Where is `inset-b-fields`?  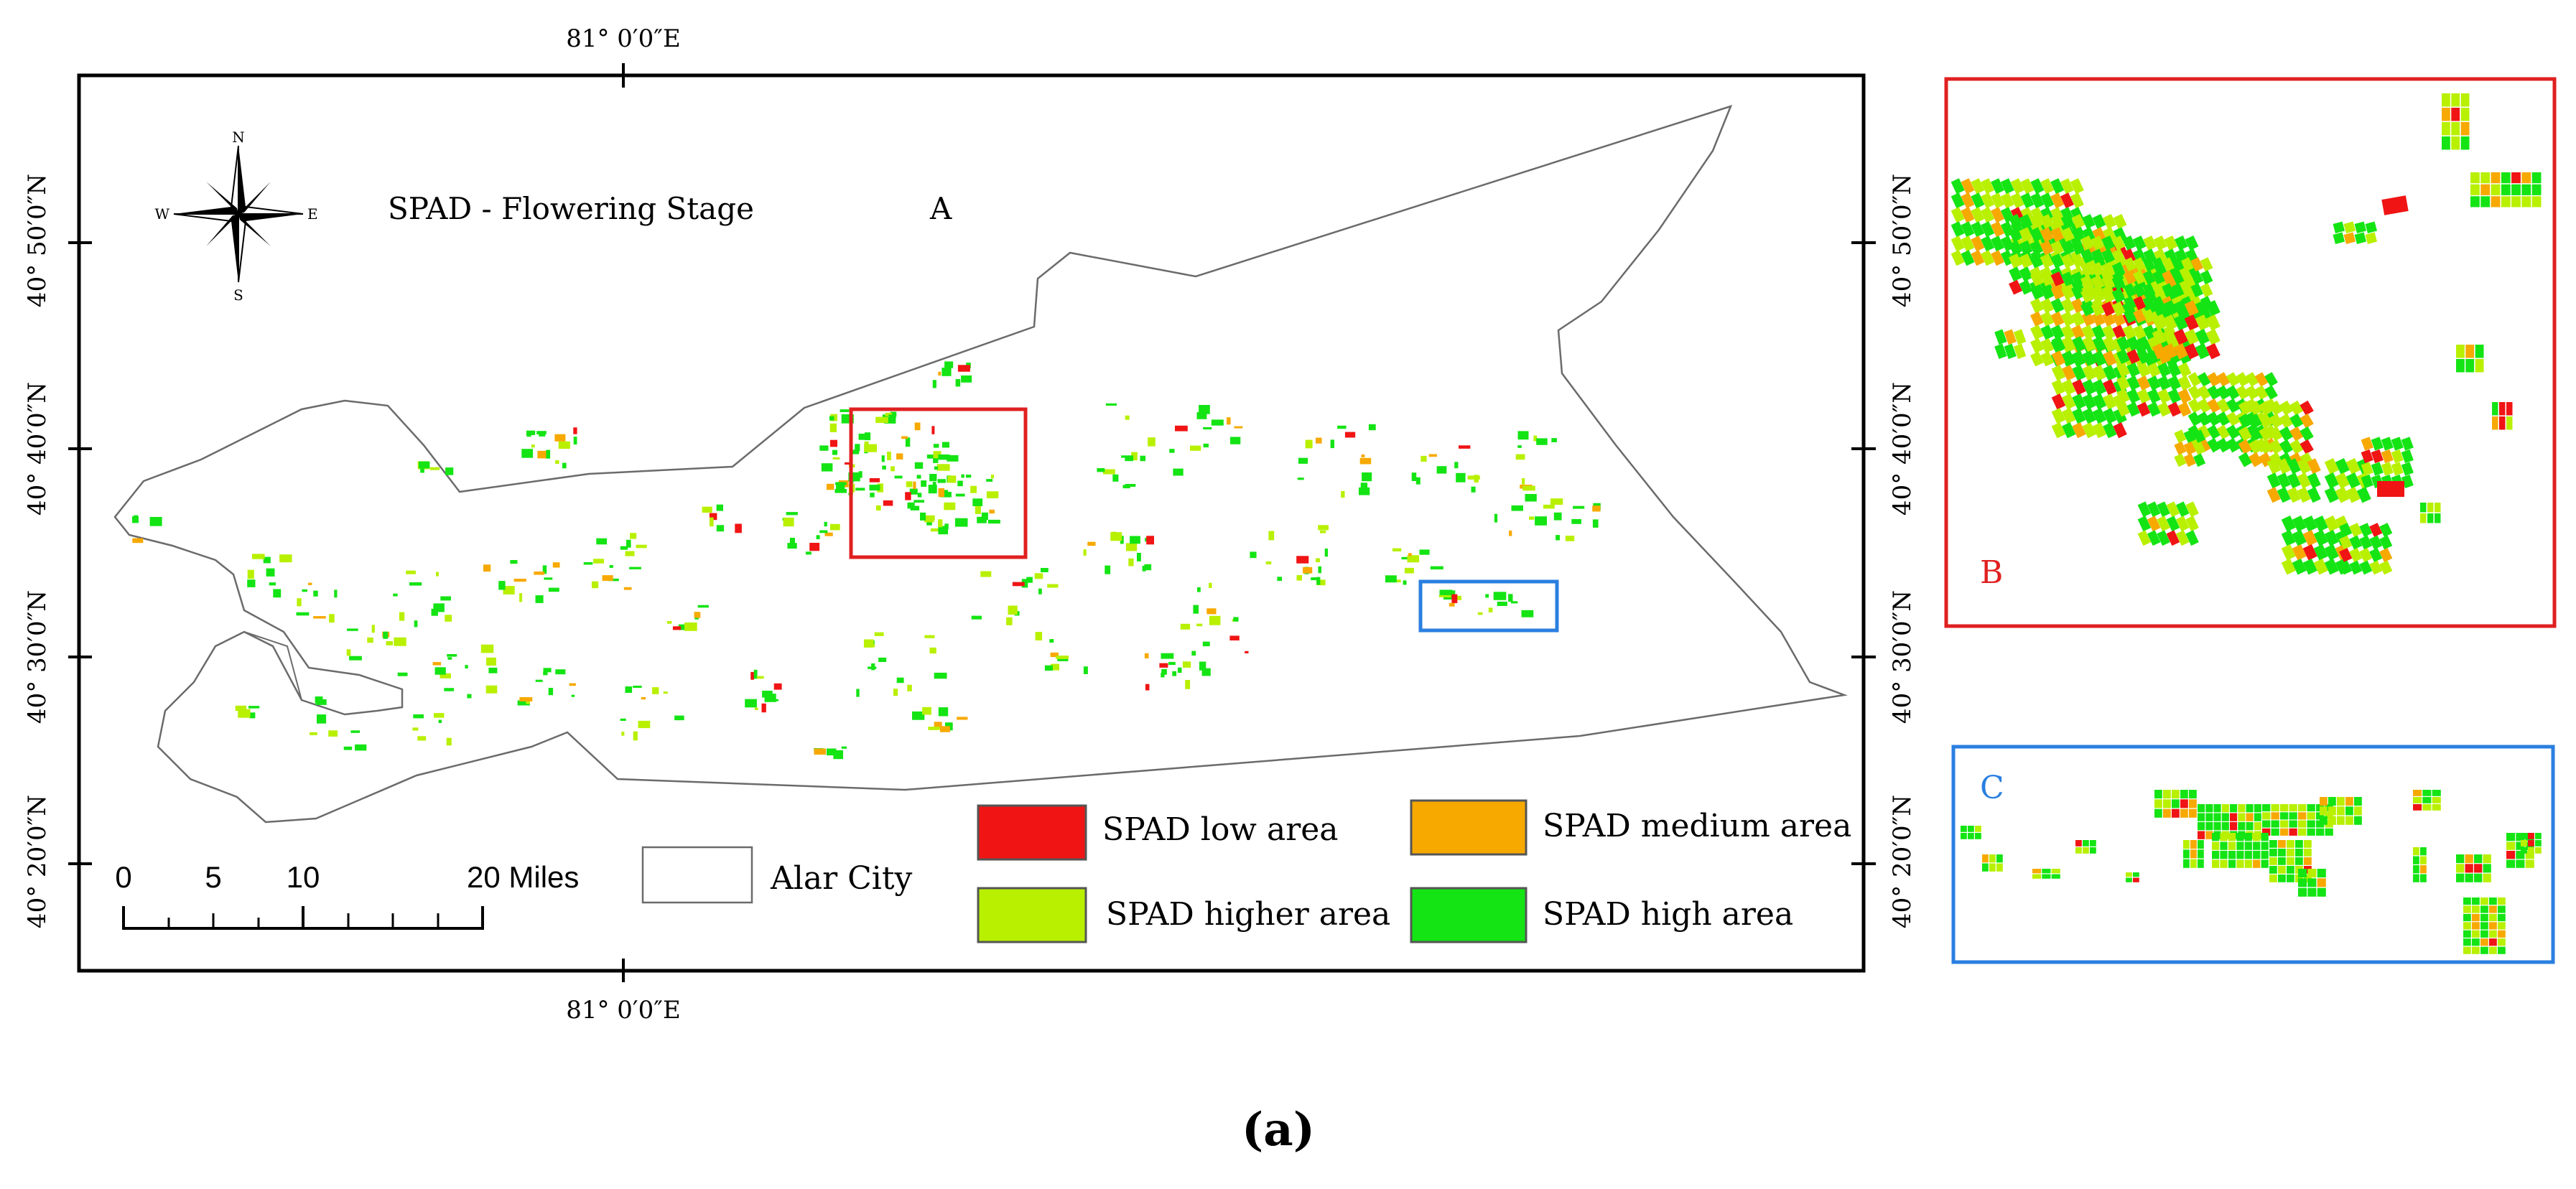 inset-b-fields is located at coordinates (2246, 334).